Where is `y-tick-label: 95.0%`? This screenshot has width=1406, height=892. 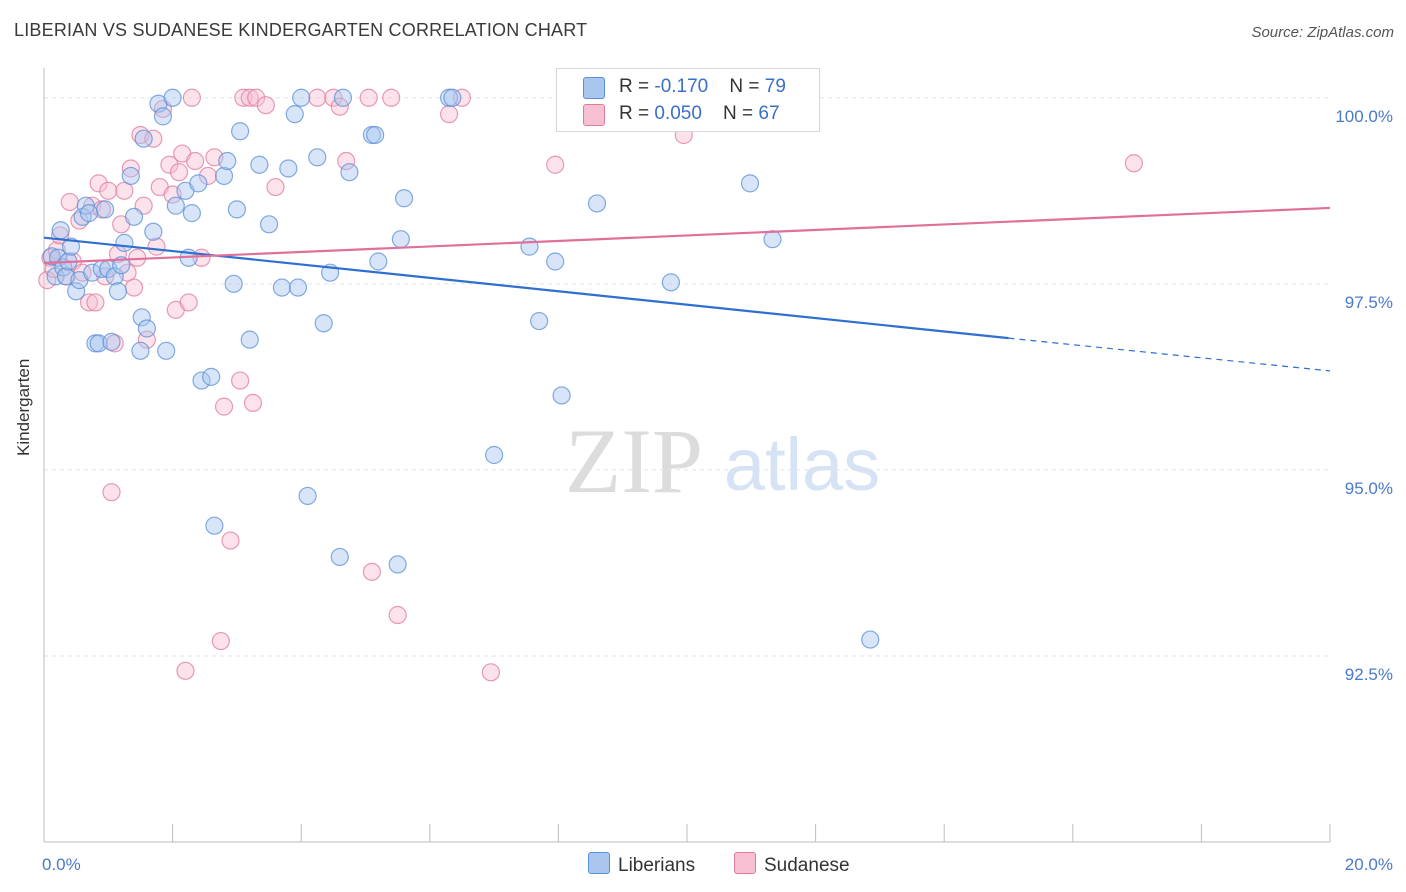 y-tick-label: 95.0% is located at coordinates (1369, 488).